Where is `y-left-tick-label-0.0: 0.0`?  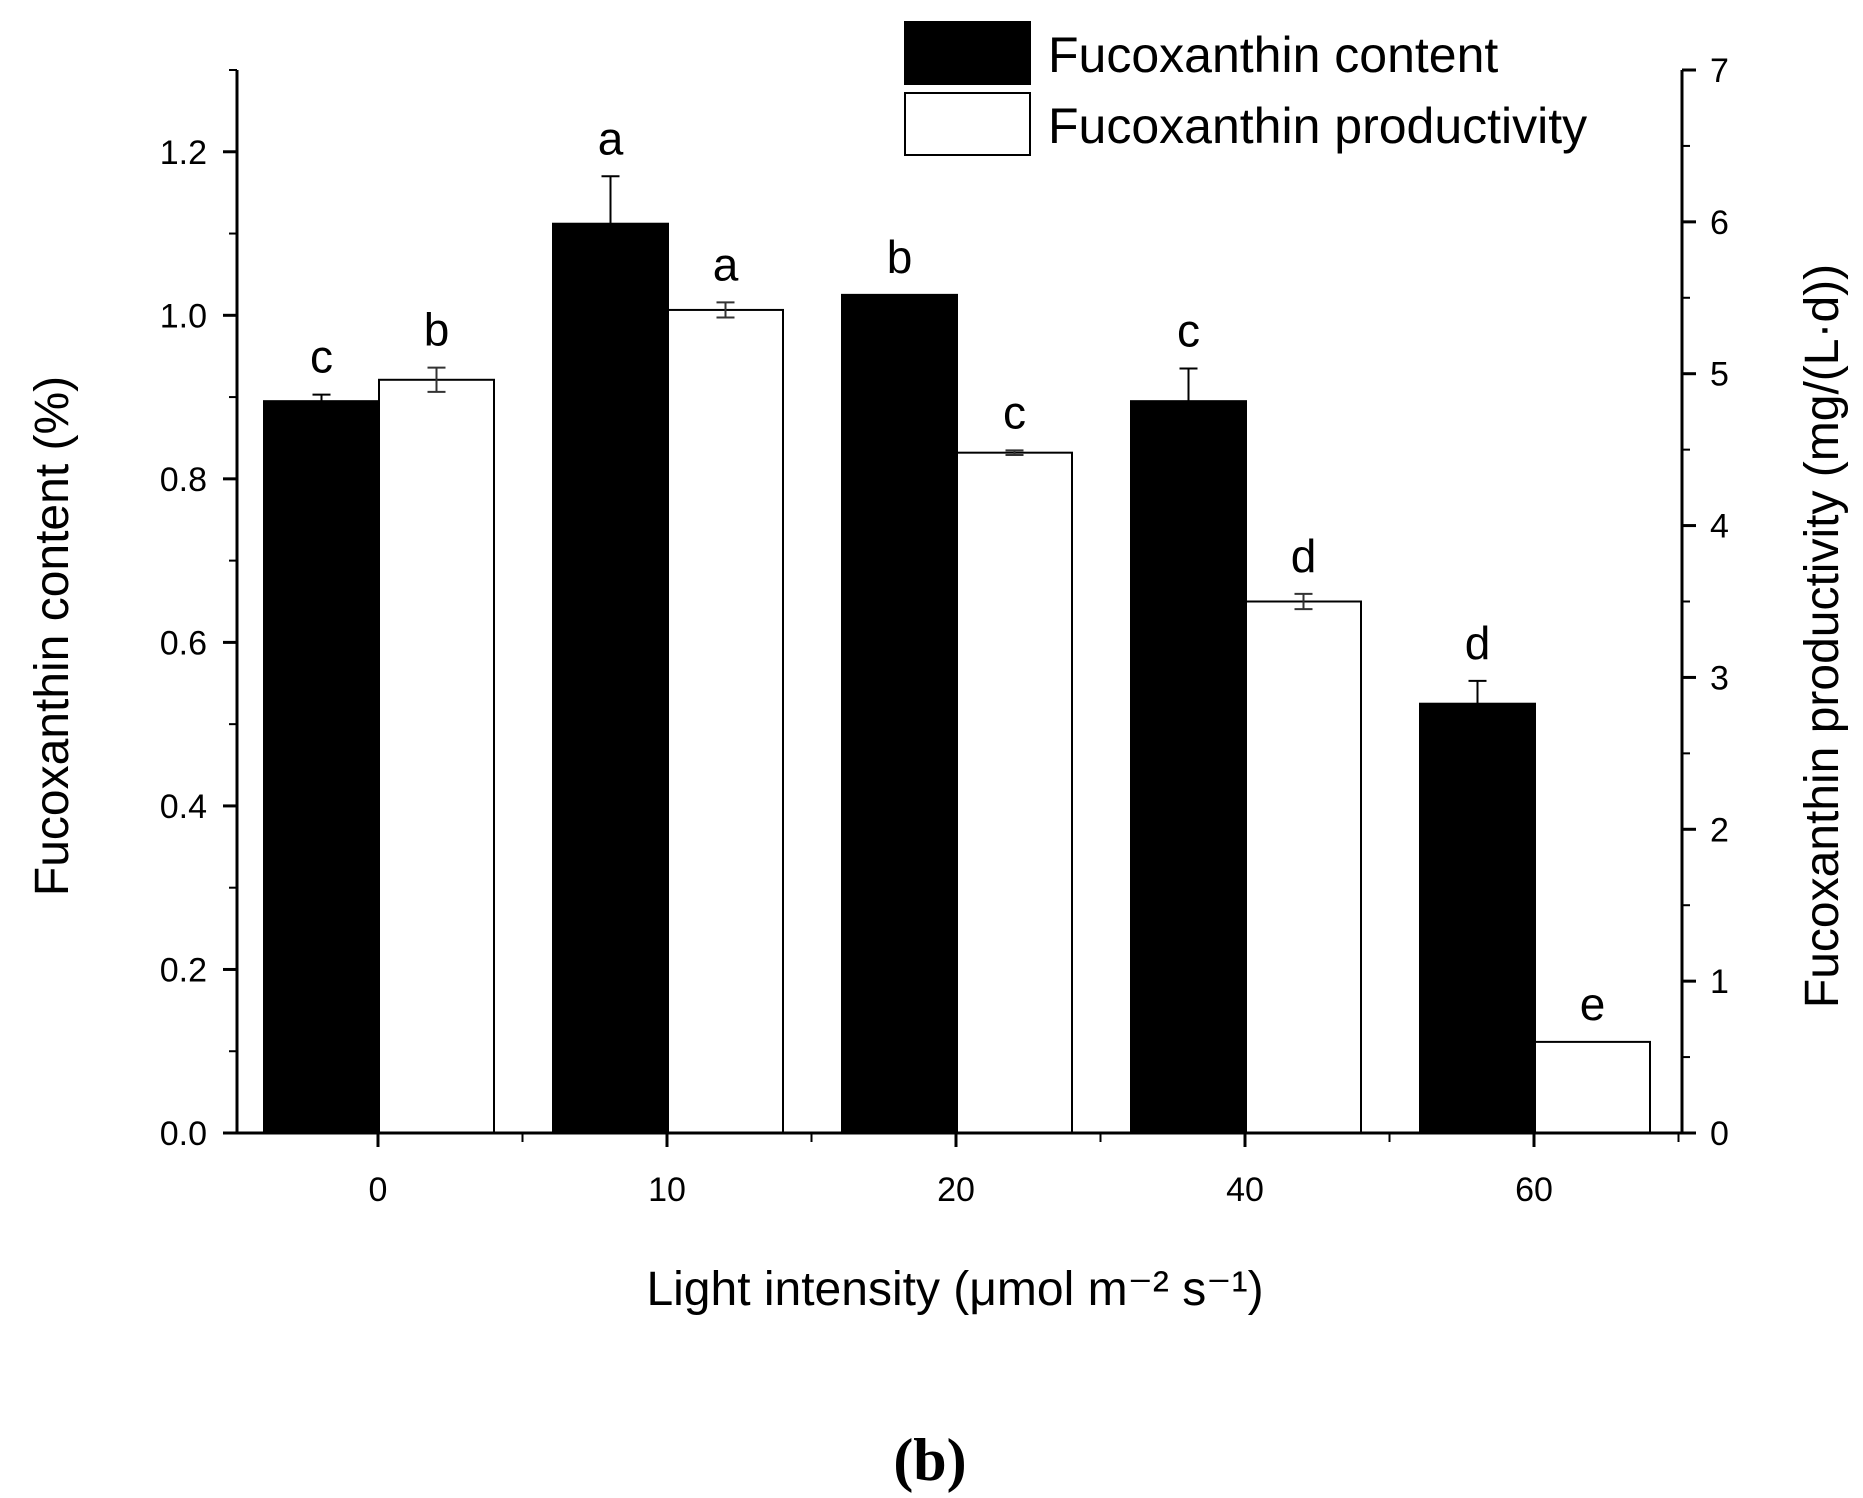
y-left-tick-label-0.0: 0.0 is located at coordinates (183, 1134).